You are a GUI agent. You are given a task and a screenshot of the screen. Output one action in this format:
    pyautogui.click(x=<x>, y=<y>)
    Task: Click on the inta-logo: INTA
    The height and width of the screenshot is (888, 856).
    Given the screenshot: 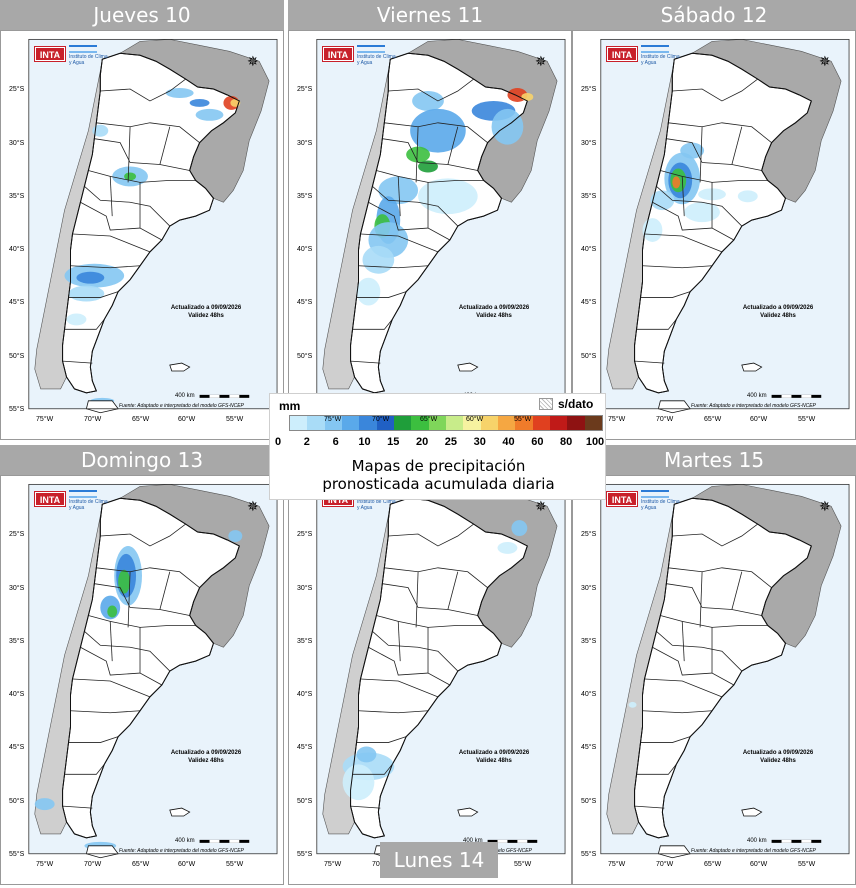 What is the action you would take?
    pyautogui.click(x=622, y=54)
    